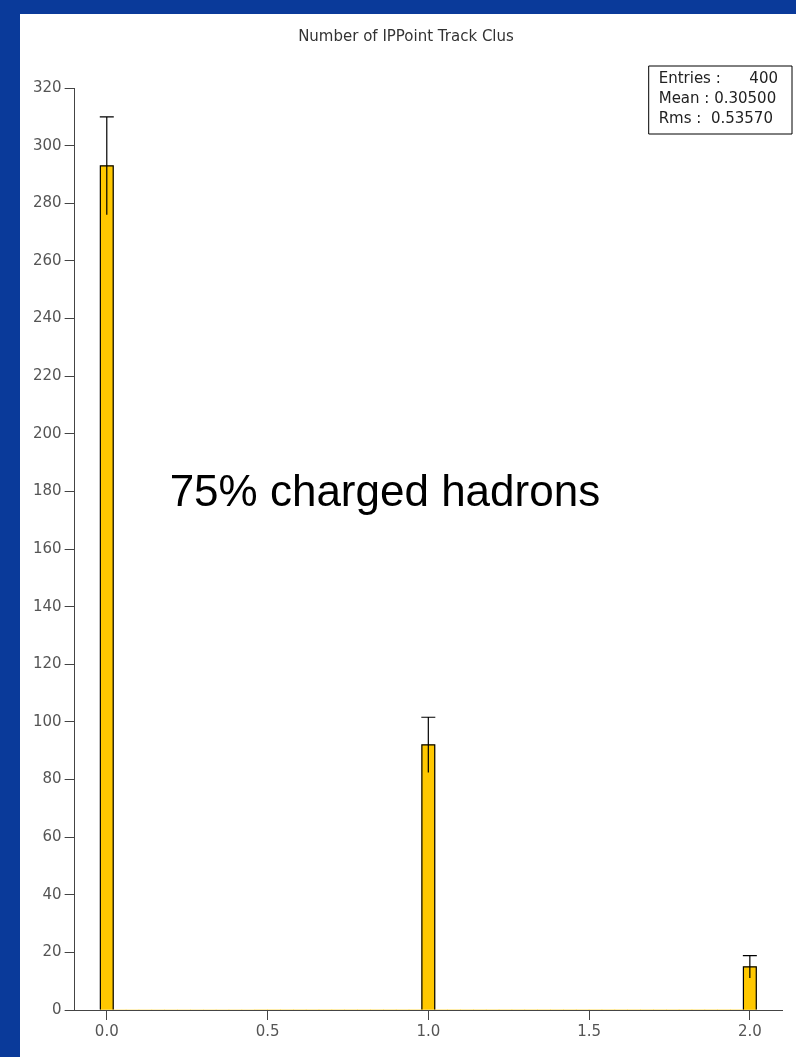 The height and width of the screenshot is (1057, 796). I want to click on y-tick-label: 200, so click(47, 432).